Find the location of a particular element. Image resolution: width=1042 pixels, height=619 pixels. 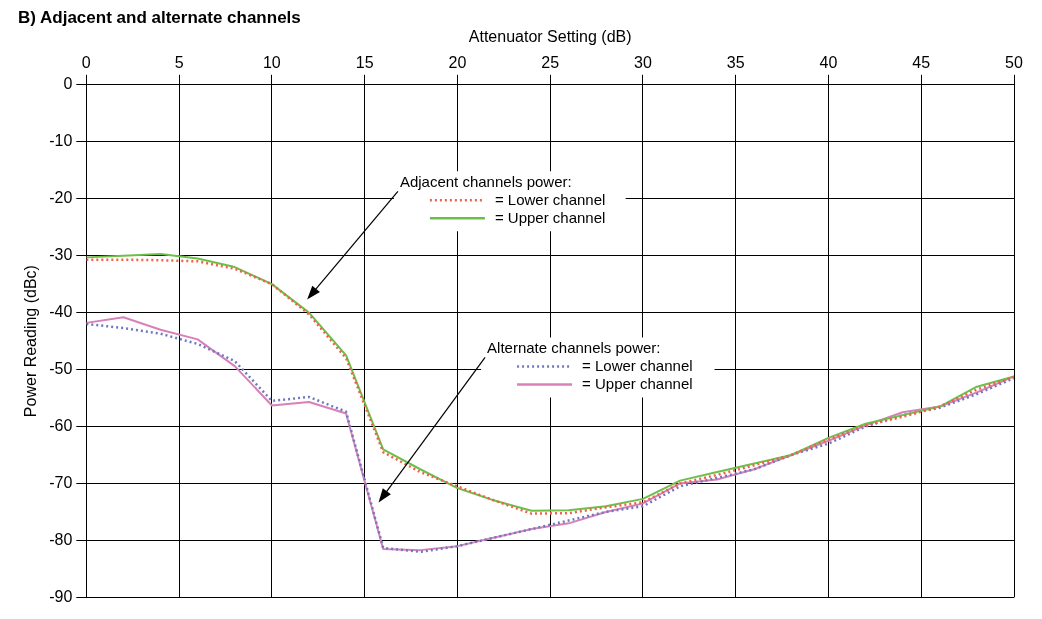

y-tick-label: -40 is located at coordinates (61, 312).